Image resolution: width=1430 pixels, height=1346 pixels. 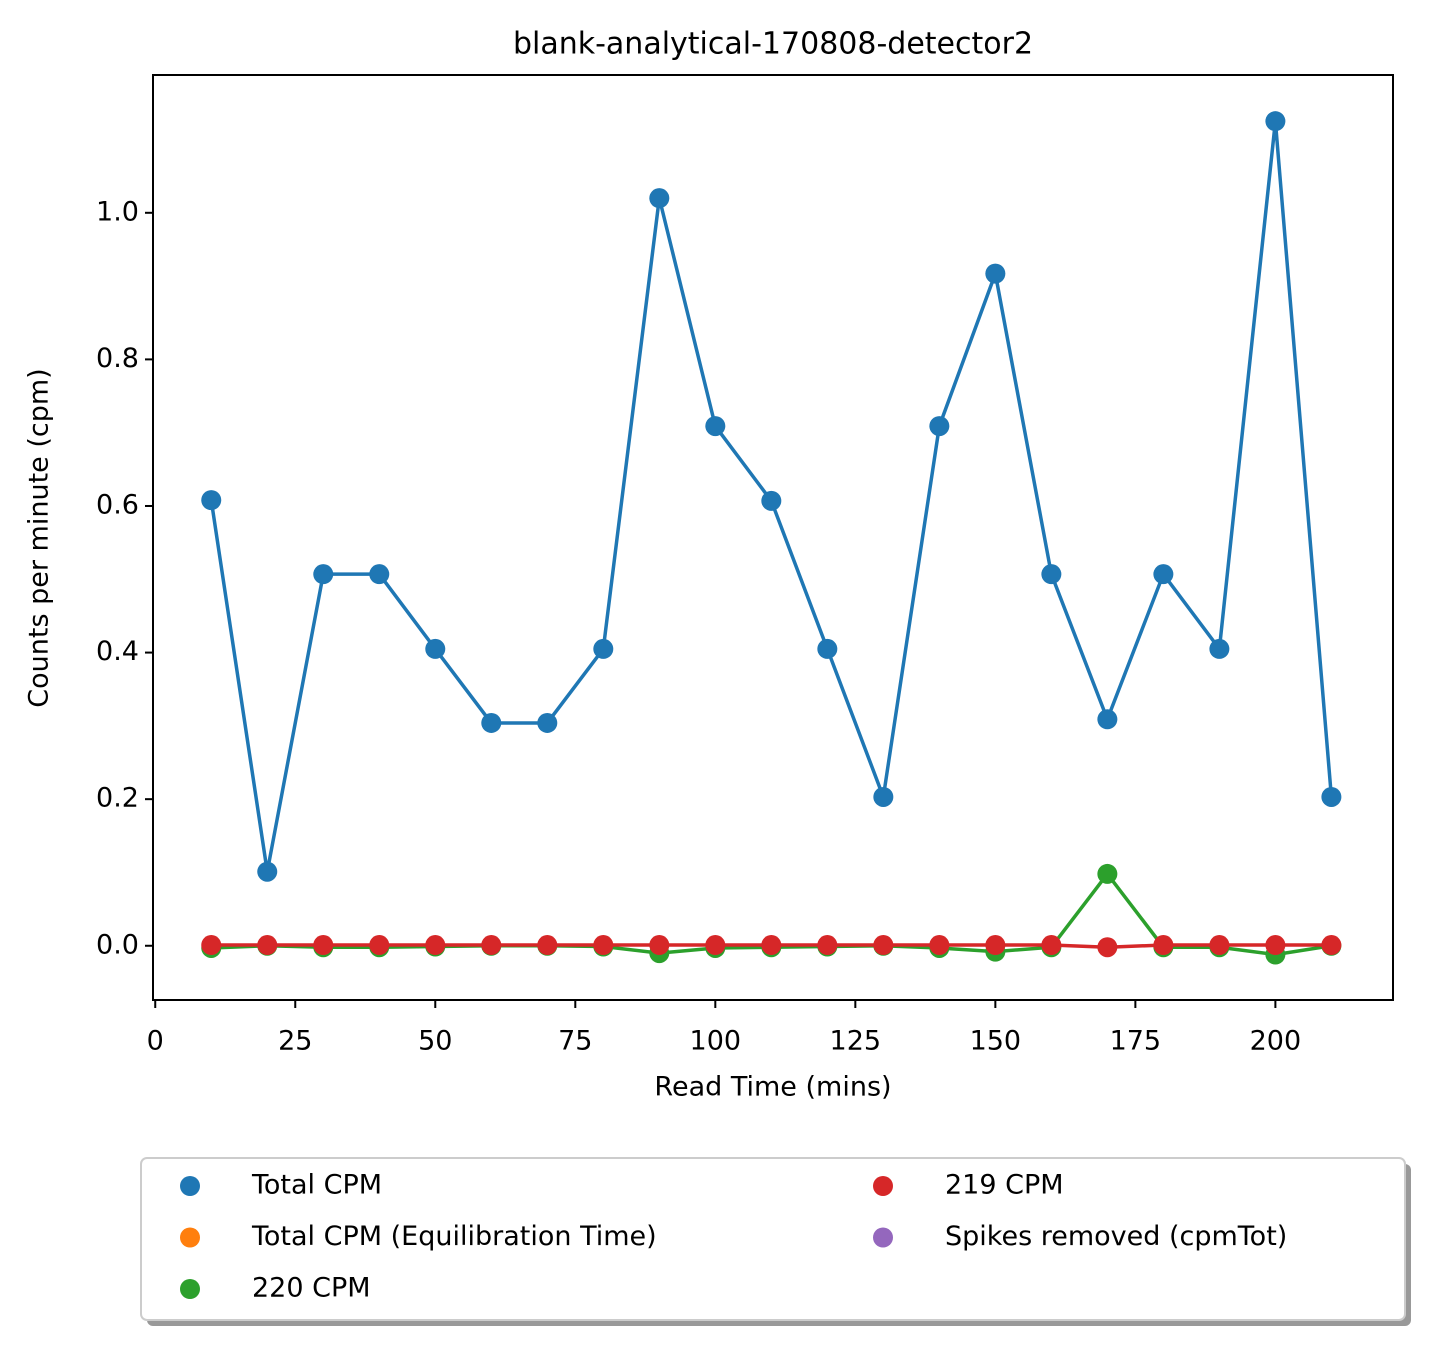 I want to click on x-tick-label: 200, so click(x=1276, y=1041).